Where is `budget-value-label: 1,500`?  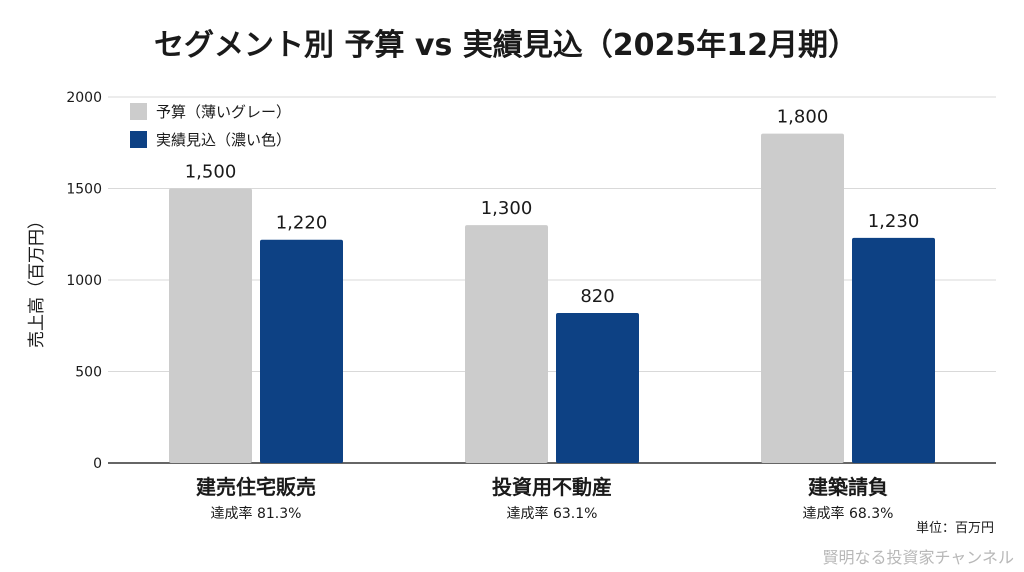 budget-value-label: 1,500 is located at coordinates (211, 172).